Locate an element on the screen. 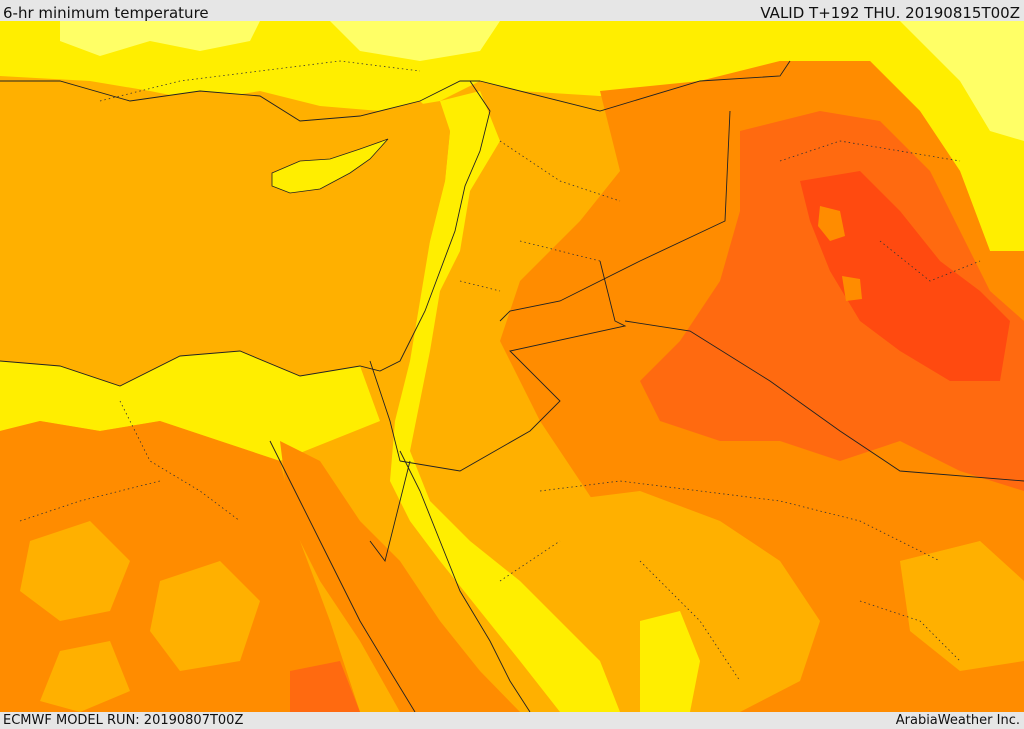  red-sea-region is located at coordinates (400, 576).